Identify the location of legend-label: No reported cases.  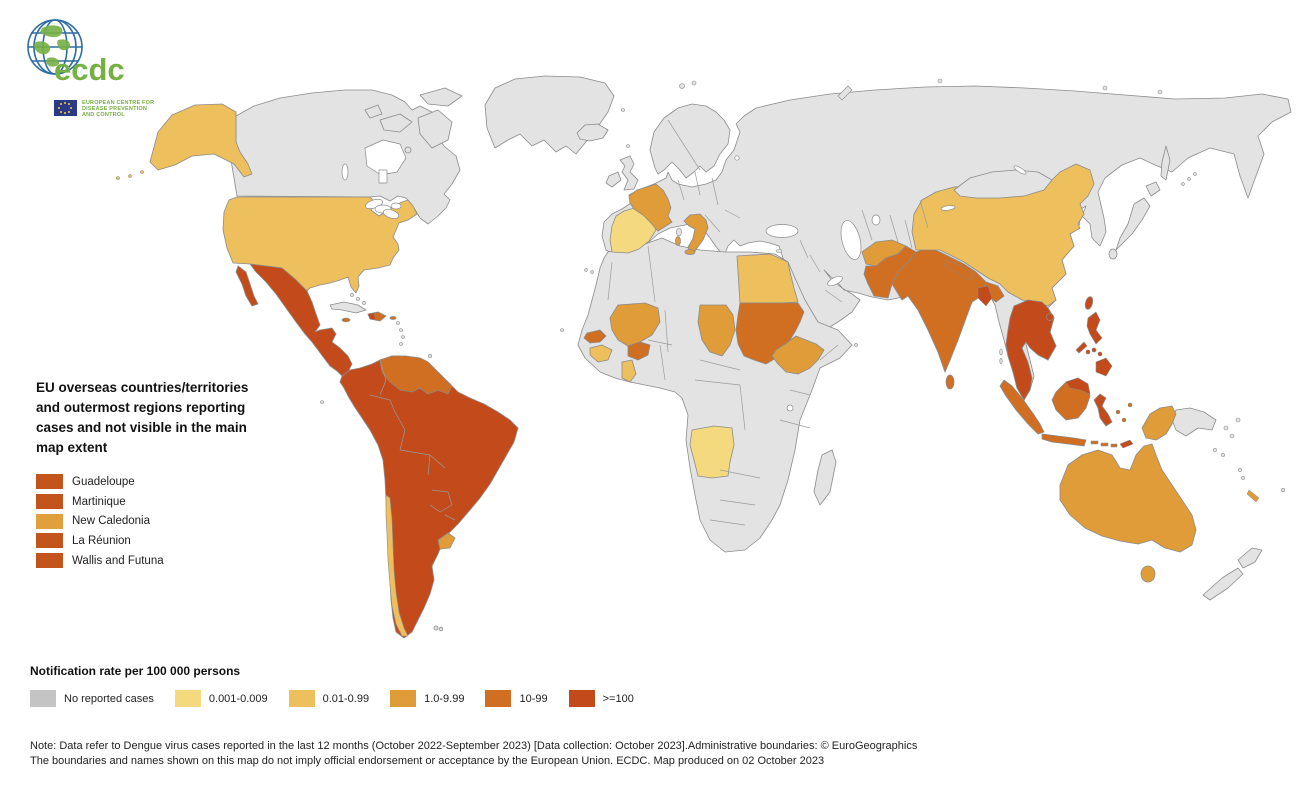
(109, 698).